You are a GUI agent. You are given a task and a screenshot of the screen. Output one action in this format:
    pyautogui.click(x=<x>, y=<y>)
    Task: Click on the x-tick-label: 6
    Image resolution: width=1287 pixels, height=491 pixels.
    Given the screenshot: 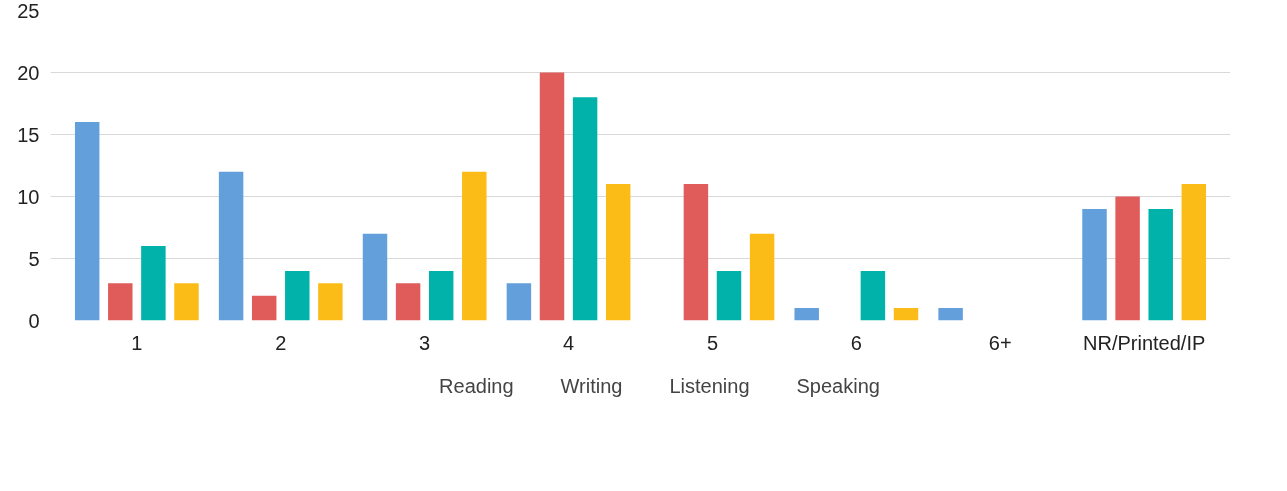 What is the action you would take?
    pyautogui.click(x=856, y=342)
    